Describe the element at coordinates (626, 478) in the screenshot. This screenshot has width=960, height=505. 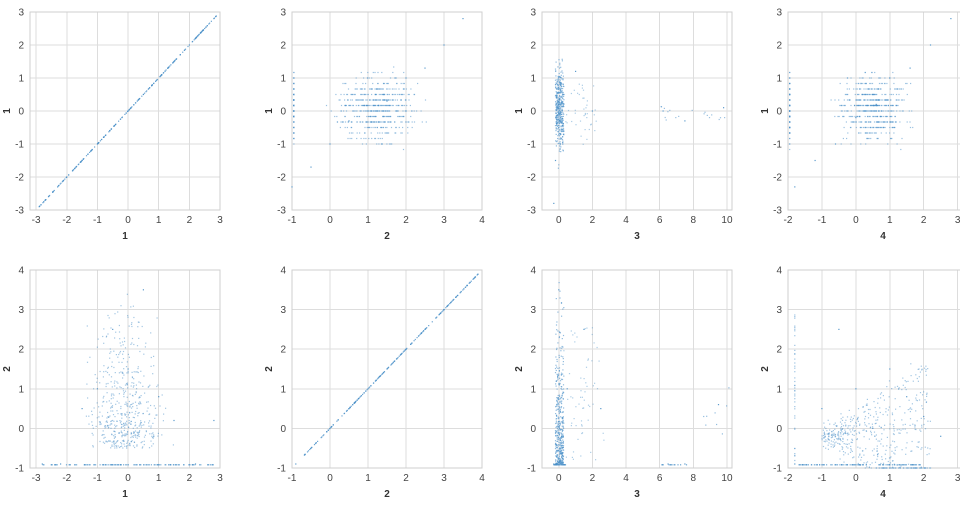
I see `x-tick-label: 4` at that location.